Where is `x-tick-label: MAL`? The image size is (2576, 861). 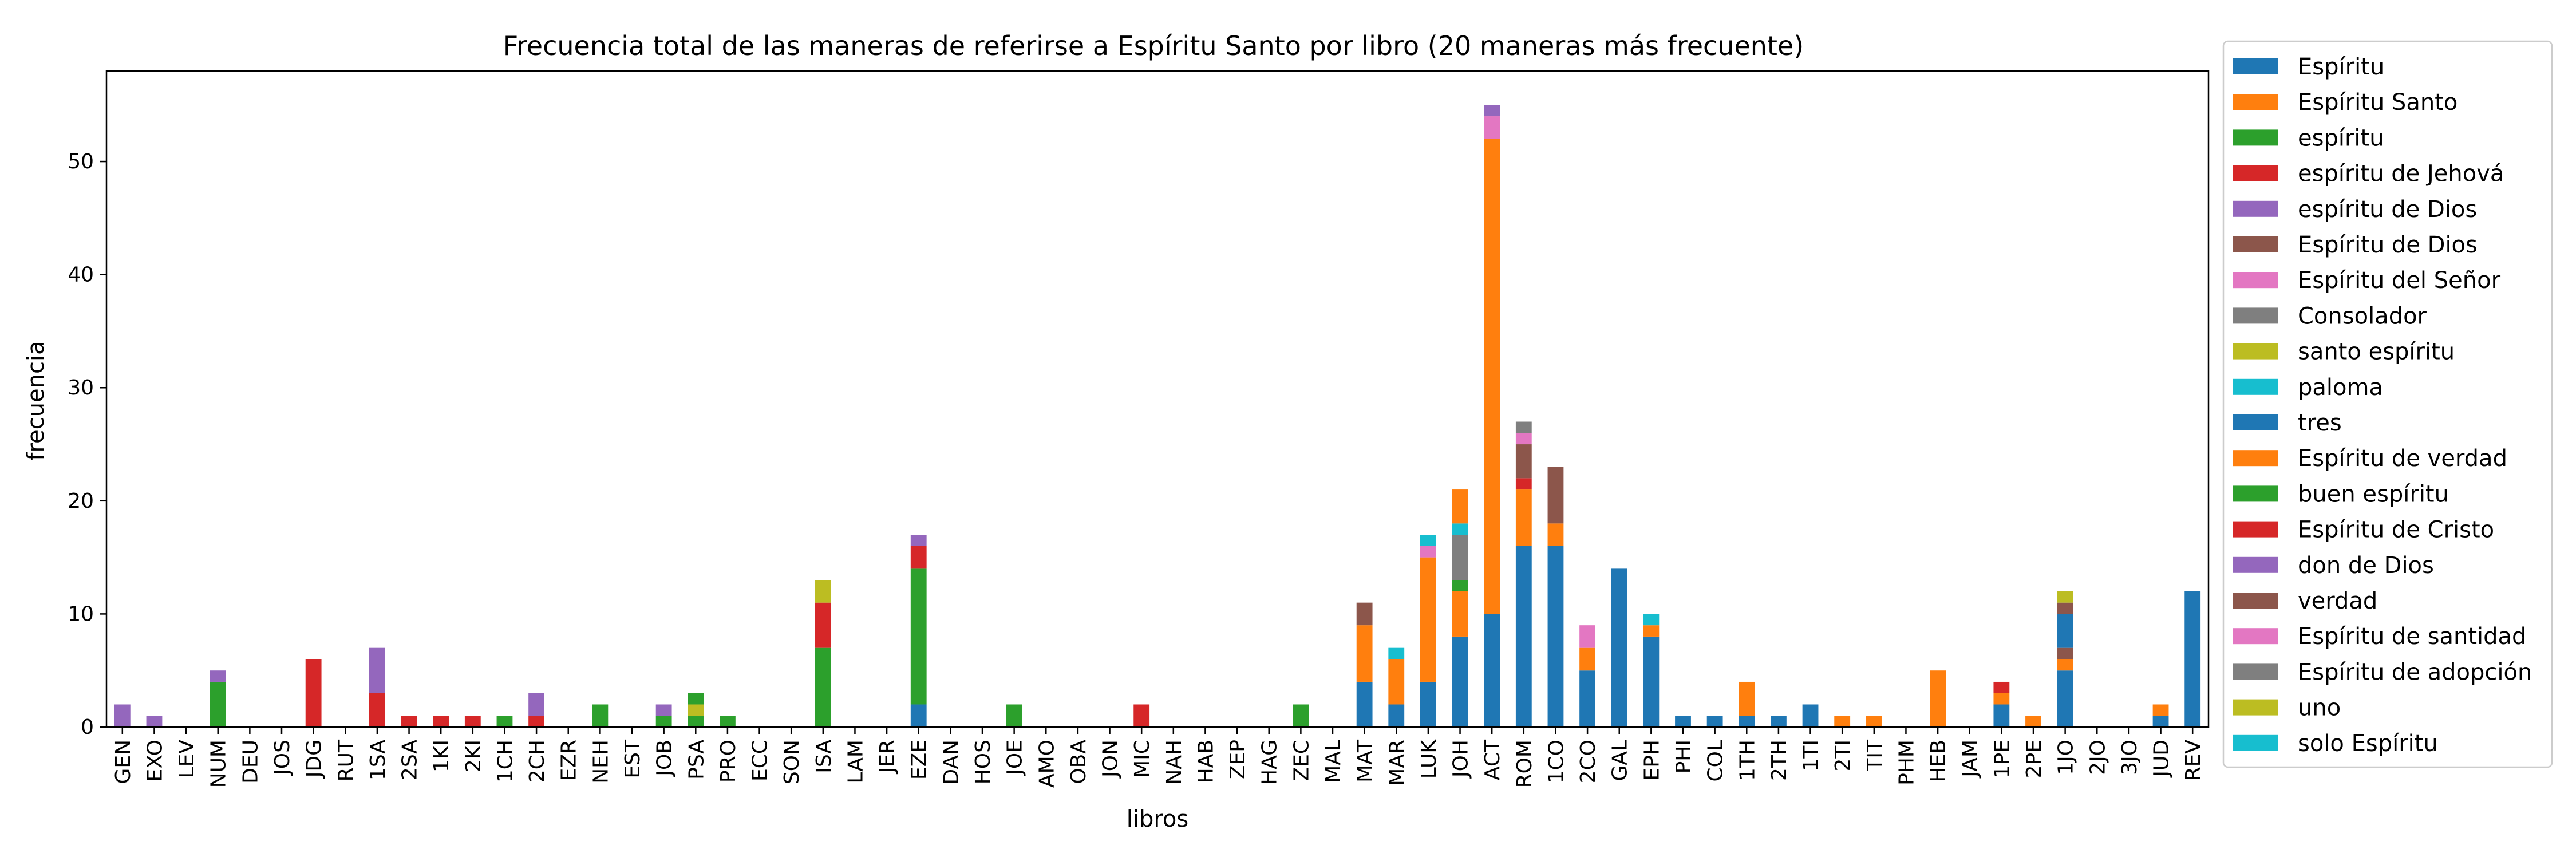
x-tick-label: MAL is located at coordinates (1333, 761).